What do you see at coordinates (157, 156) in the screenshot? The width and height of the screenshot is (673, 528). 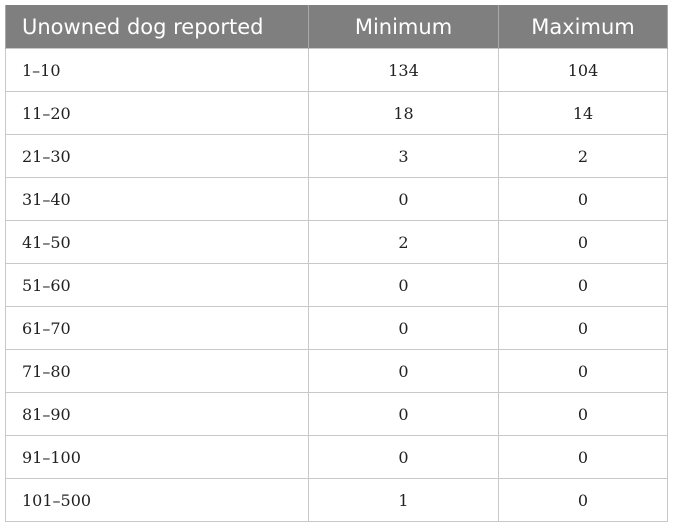 I see `range-cell: 21–30` at bounding box center [157, 156].